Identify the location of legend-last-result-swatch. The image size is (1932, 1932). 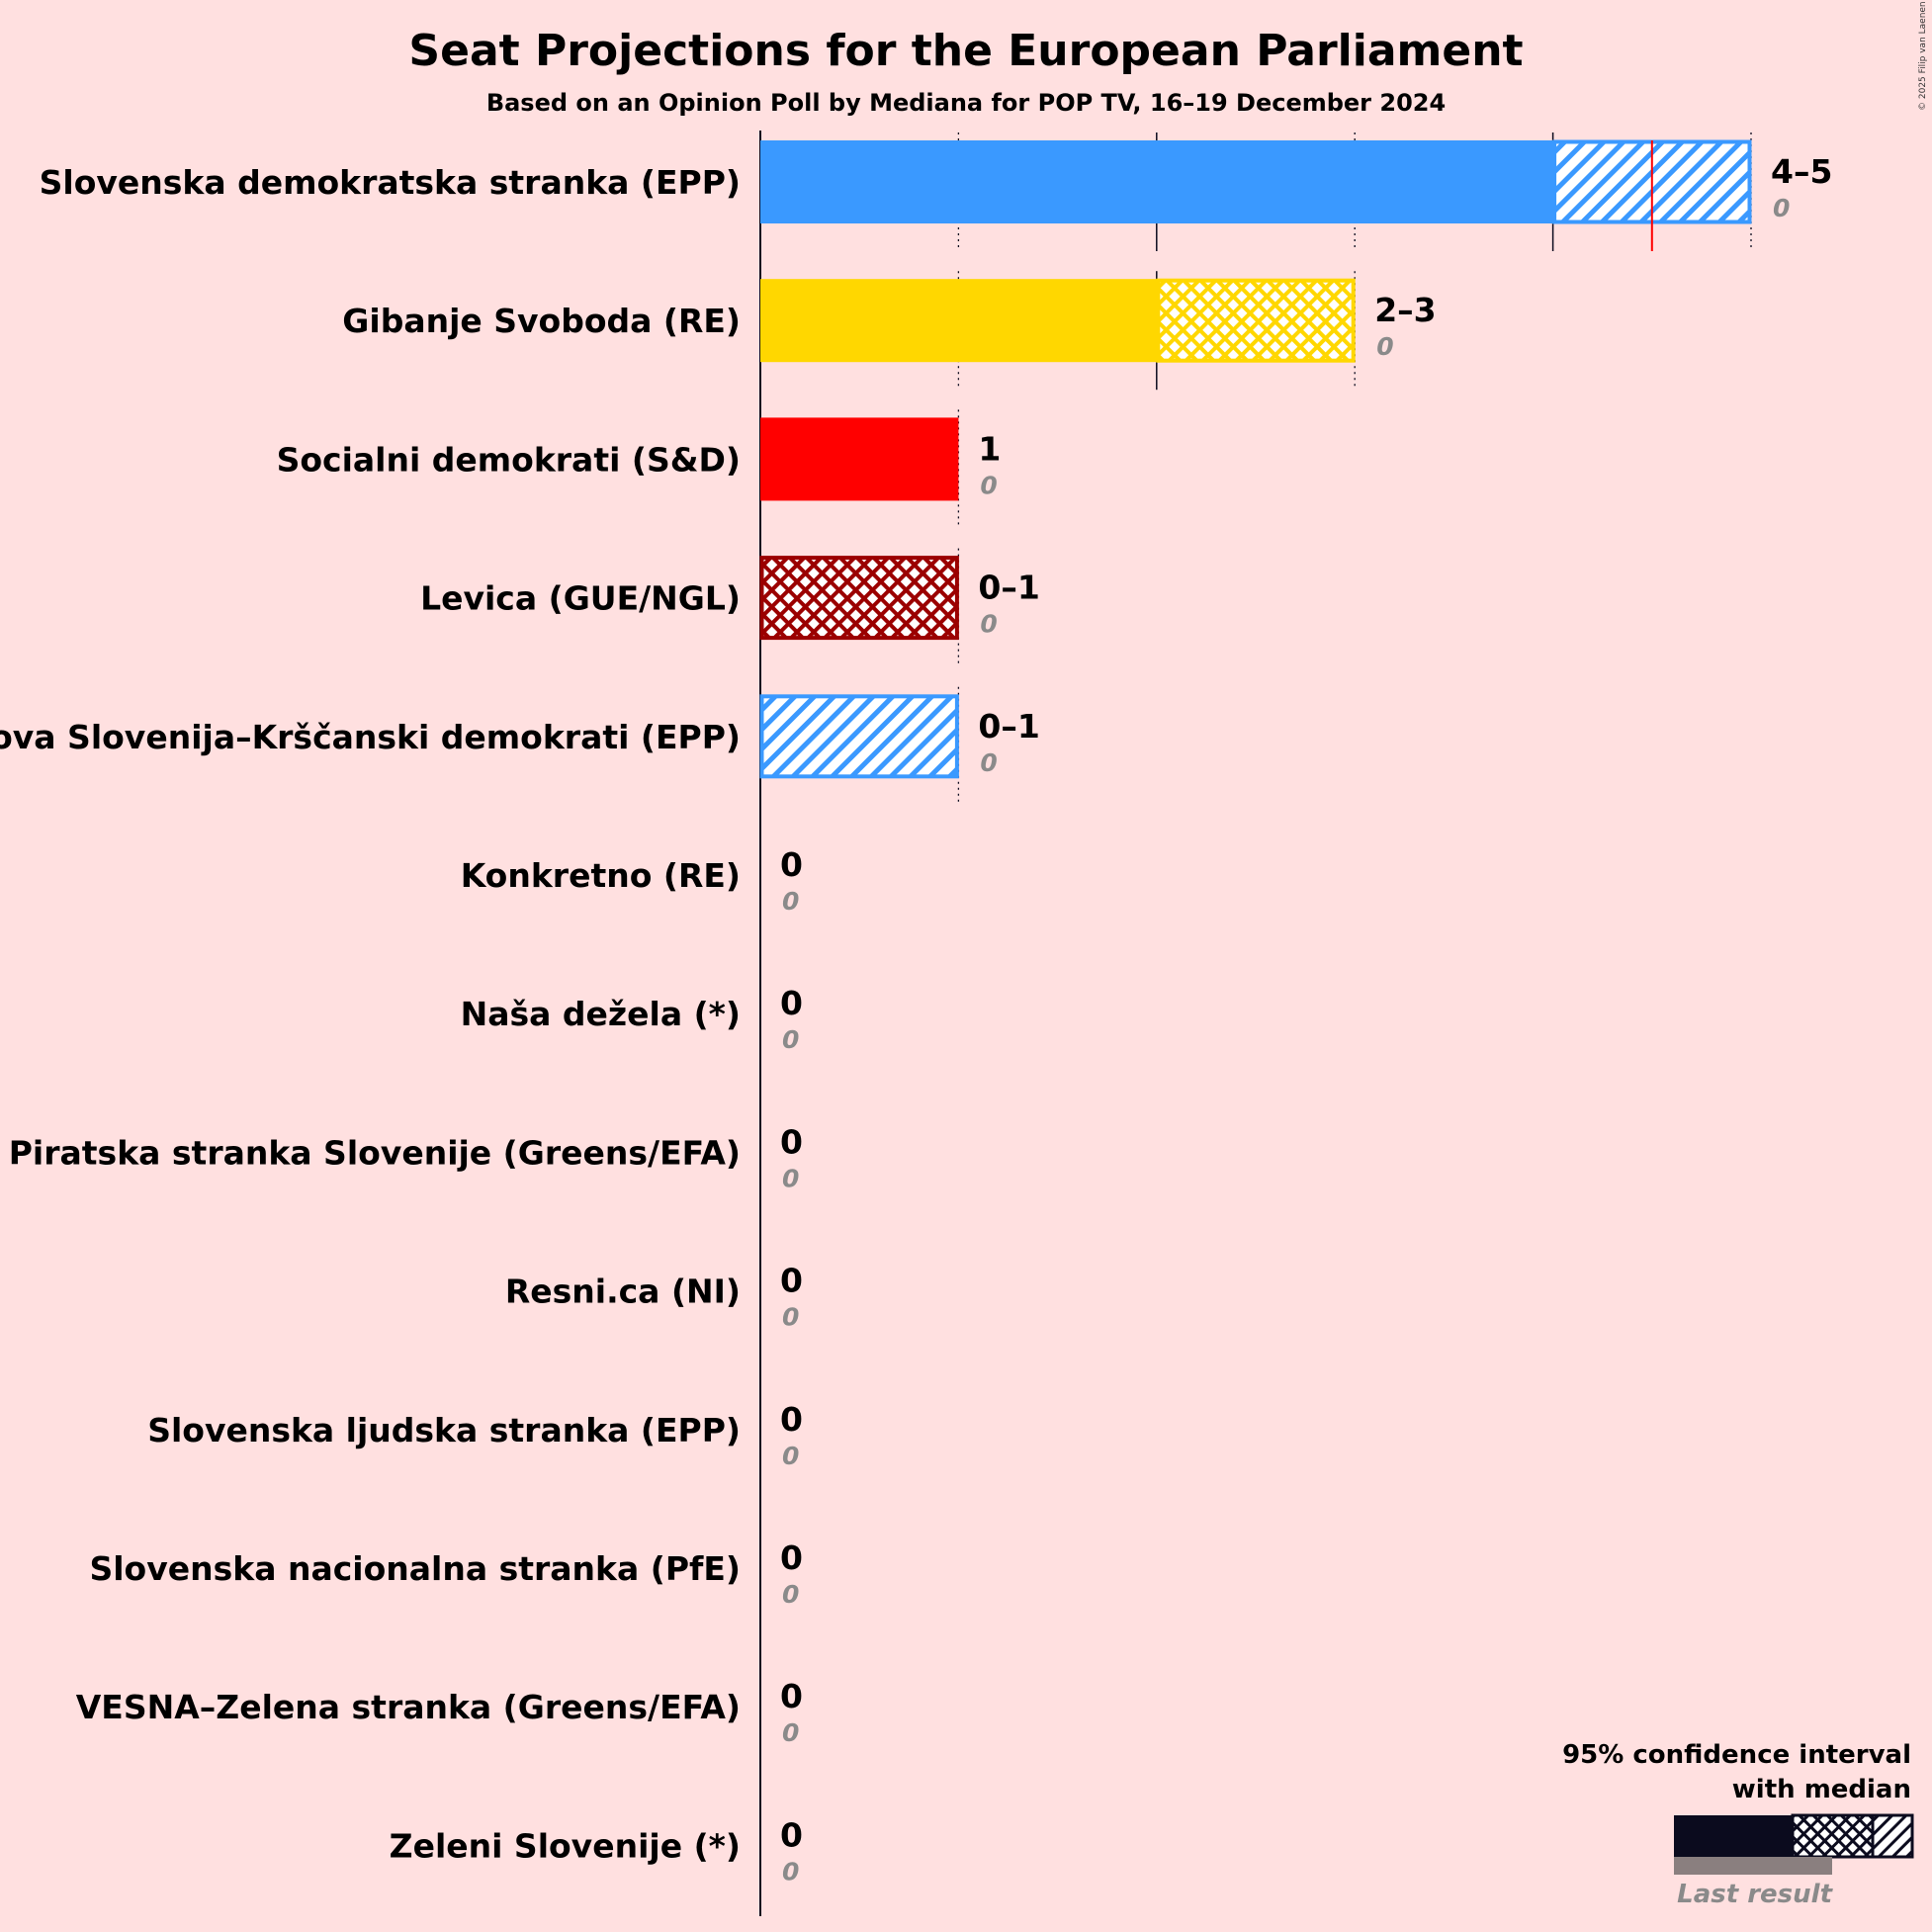
(1753, 1866).